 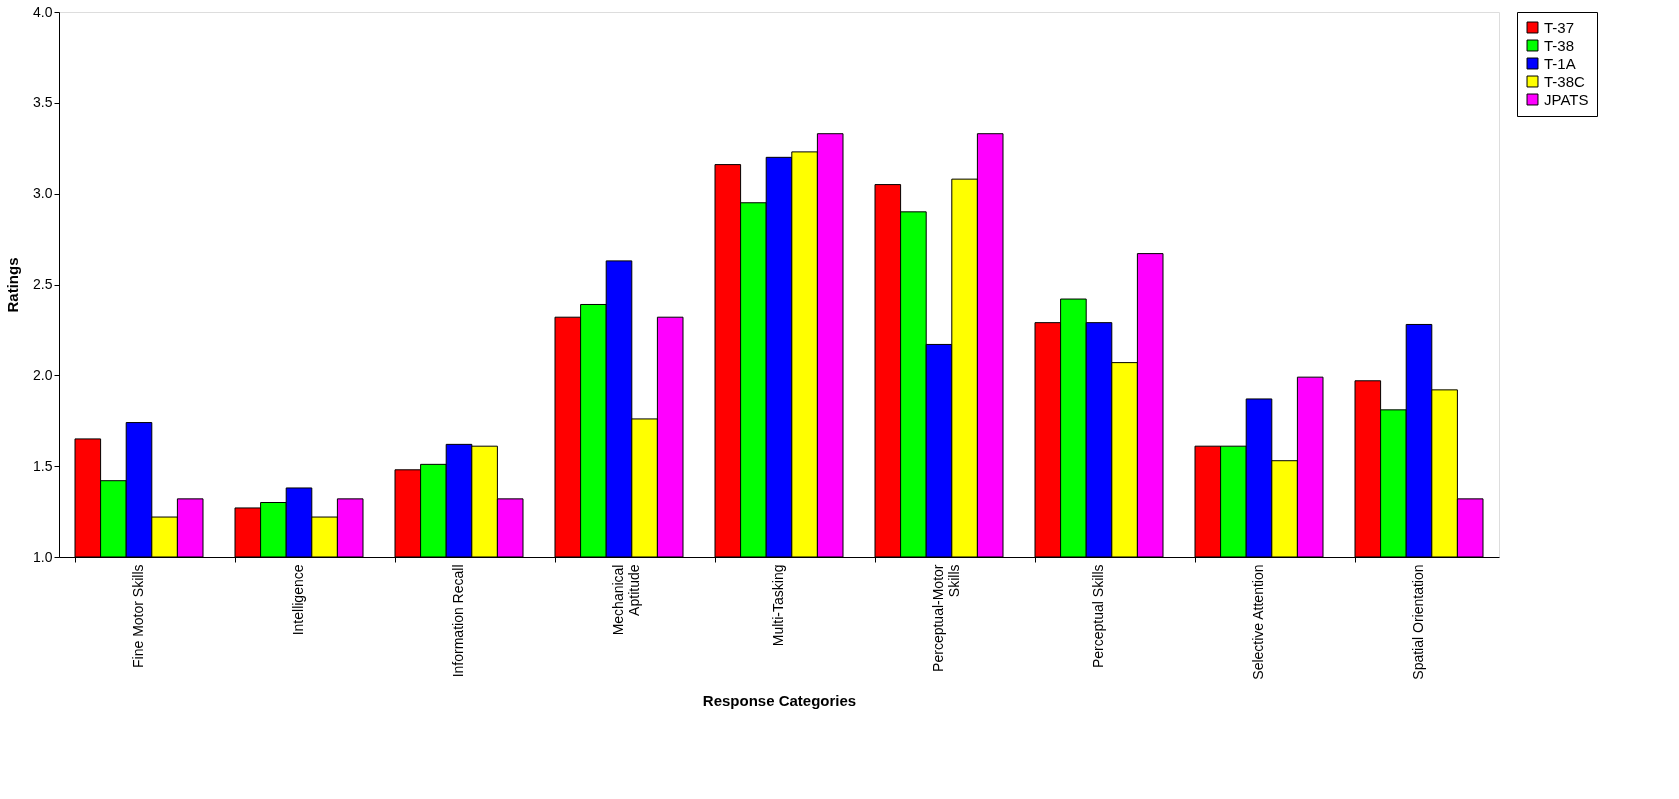 What do you see at coordinates (43, 11) in the screenshot?
I see `y-tick-label: 4.0` at bounding box center [43, 11].